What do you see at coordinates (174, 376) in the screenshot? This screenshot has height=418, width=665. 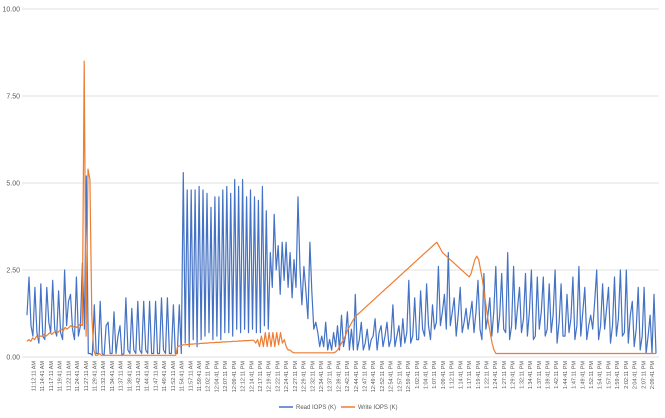 I see `x-tick-label: 11:52:11 AM` at bounding box center [174, 376].